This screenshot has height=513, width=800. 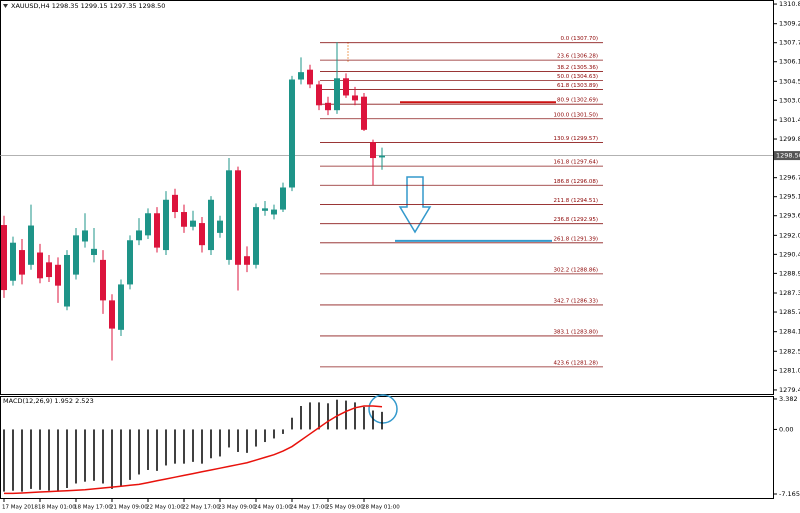 What do you see at coordinates (5, 6) in the screenshot?
I see `symbol-icon` at bounding box center [5, 6].